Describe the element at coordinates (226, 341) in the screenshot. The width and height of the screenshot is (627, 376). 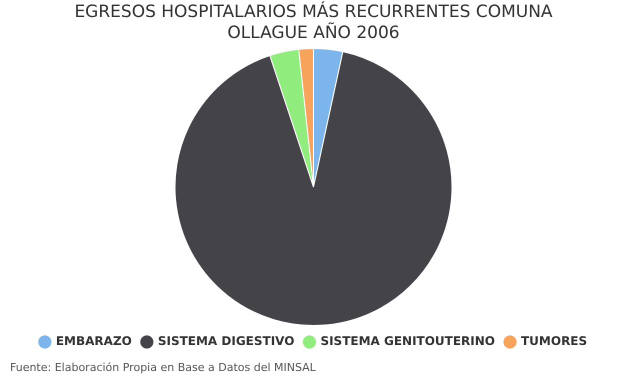
I see `legend-label: SISTEMA DIGESTIVO` at that location.